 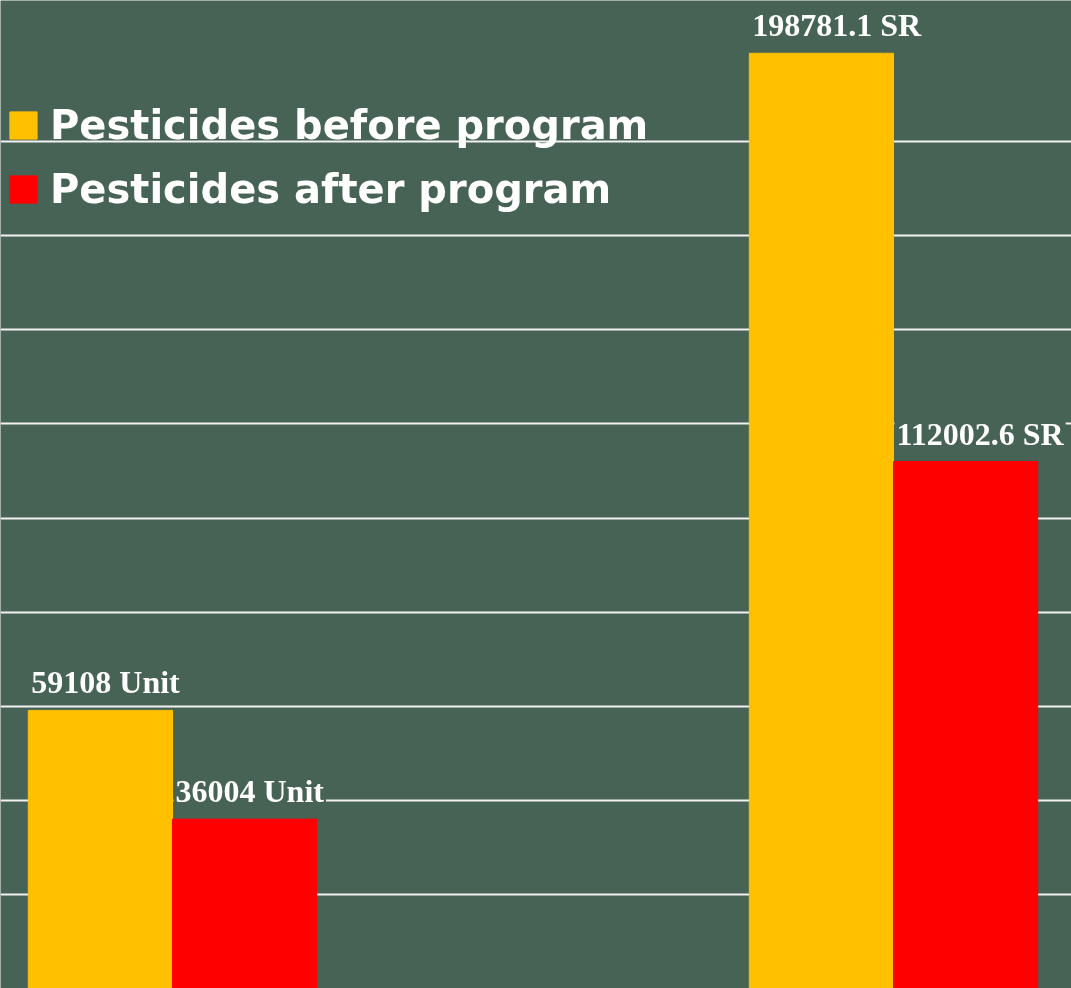 What do you see at coordinates (250, 791) in the screenshot?
I see `data-label: 36004 Unit` at bounding box center [250, 791].